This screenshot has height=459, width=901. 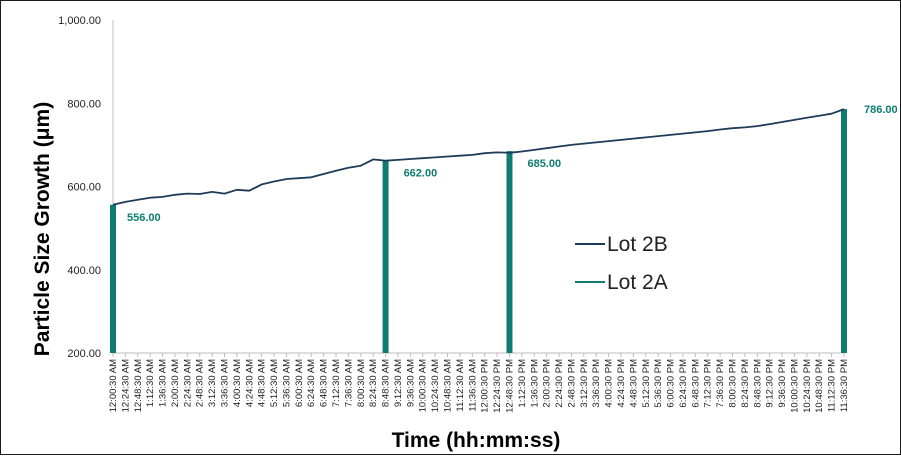 I want to click on x-tick-label: 4:24:30 PM, so click(x=621, y=383).